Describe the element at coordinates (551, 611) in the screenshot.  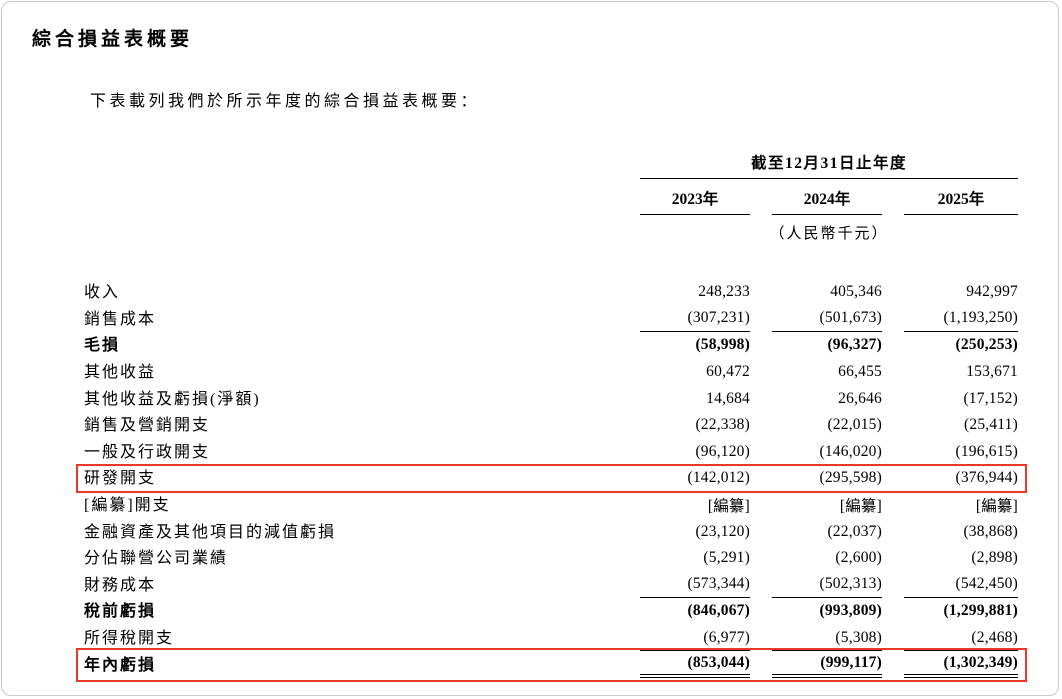
I see `table-row: 稅前虧損 (846,067) (993,809) (1,299,881)` at that location.